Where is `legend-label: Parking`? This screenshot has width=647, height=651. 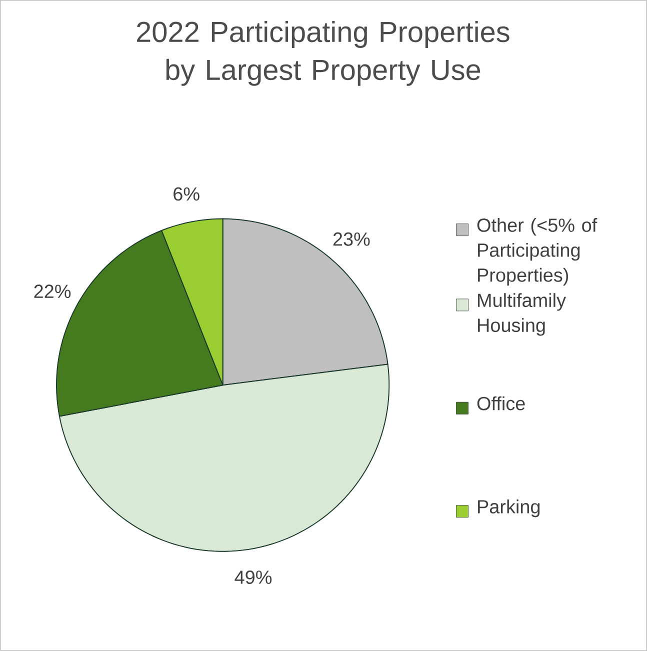
legend-label: Parking is located at coordinates (509, 509).